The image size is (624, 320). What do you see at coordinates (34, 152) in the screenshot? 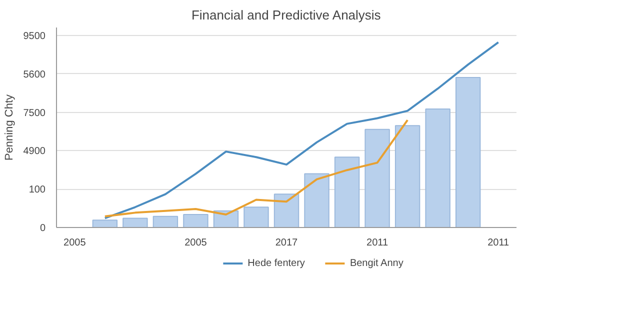
I see `text: 4900` at bounding box center [34, 152].